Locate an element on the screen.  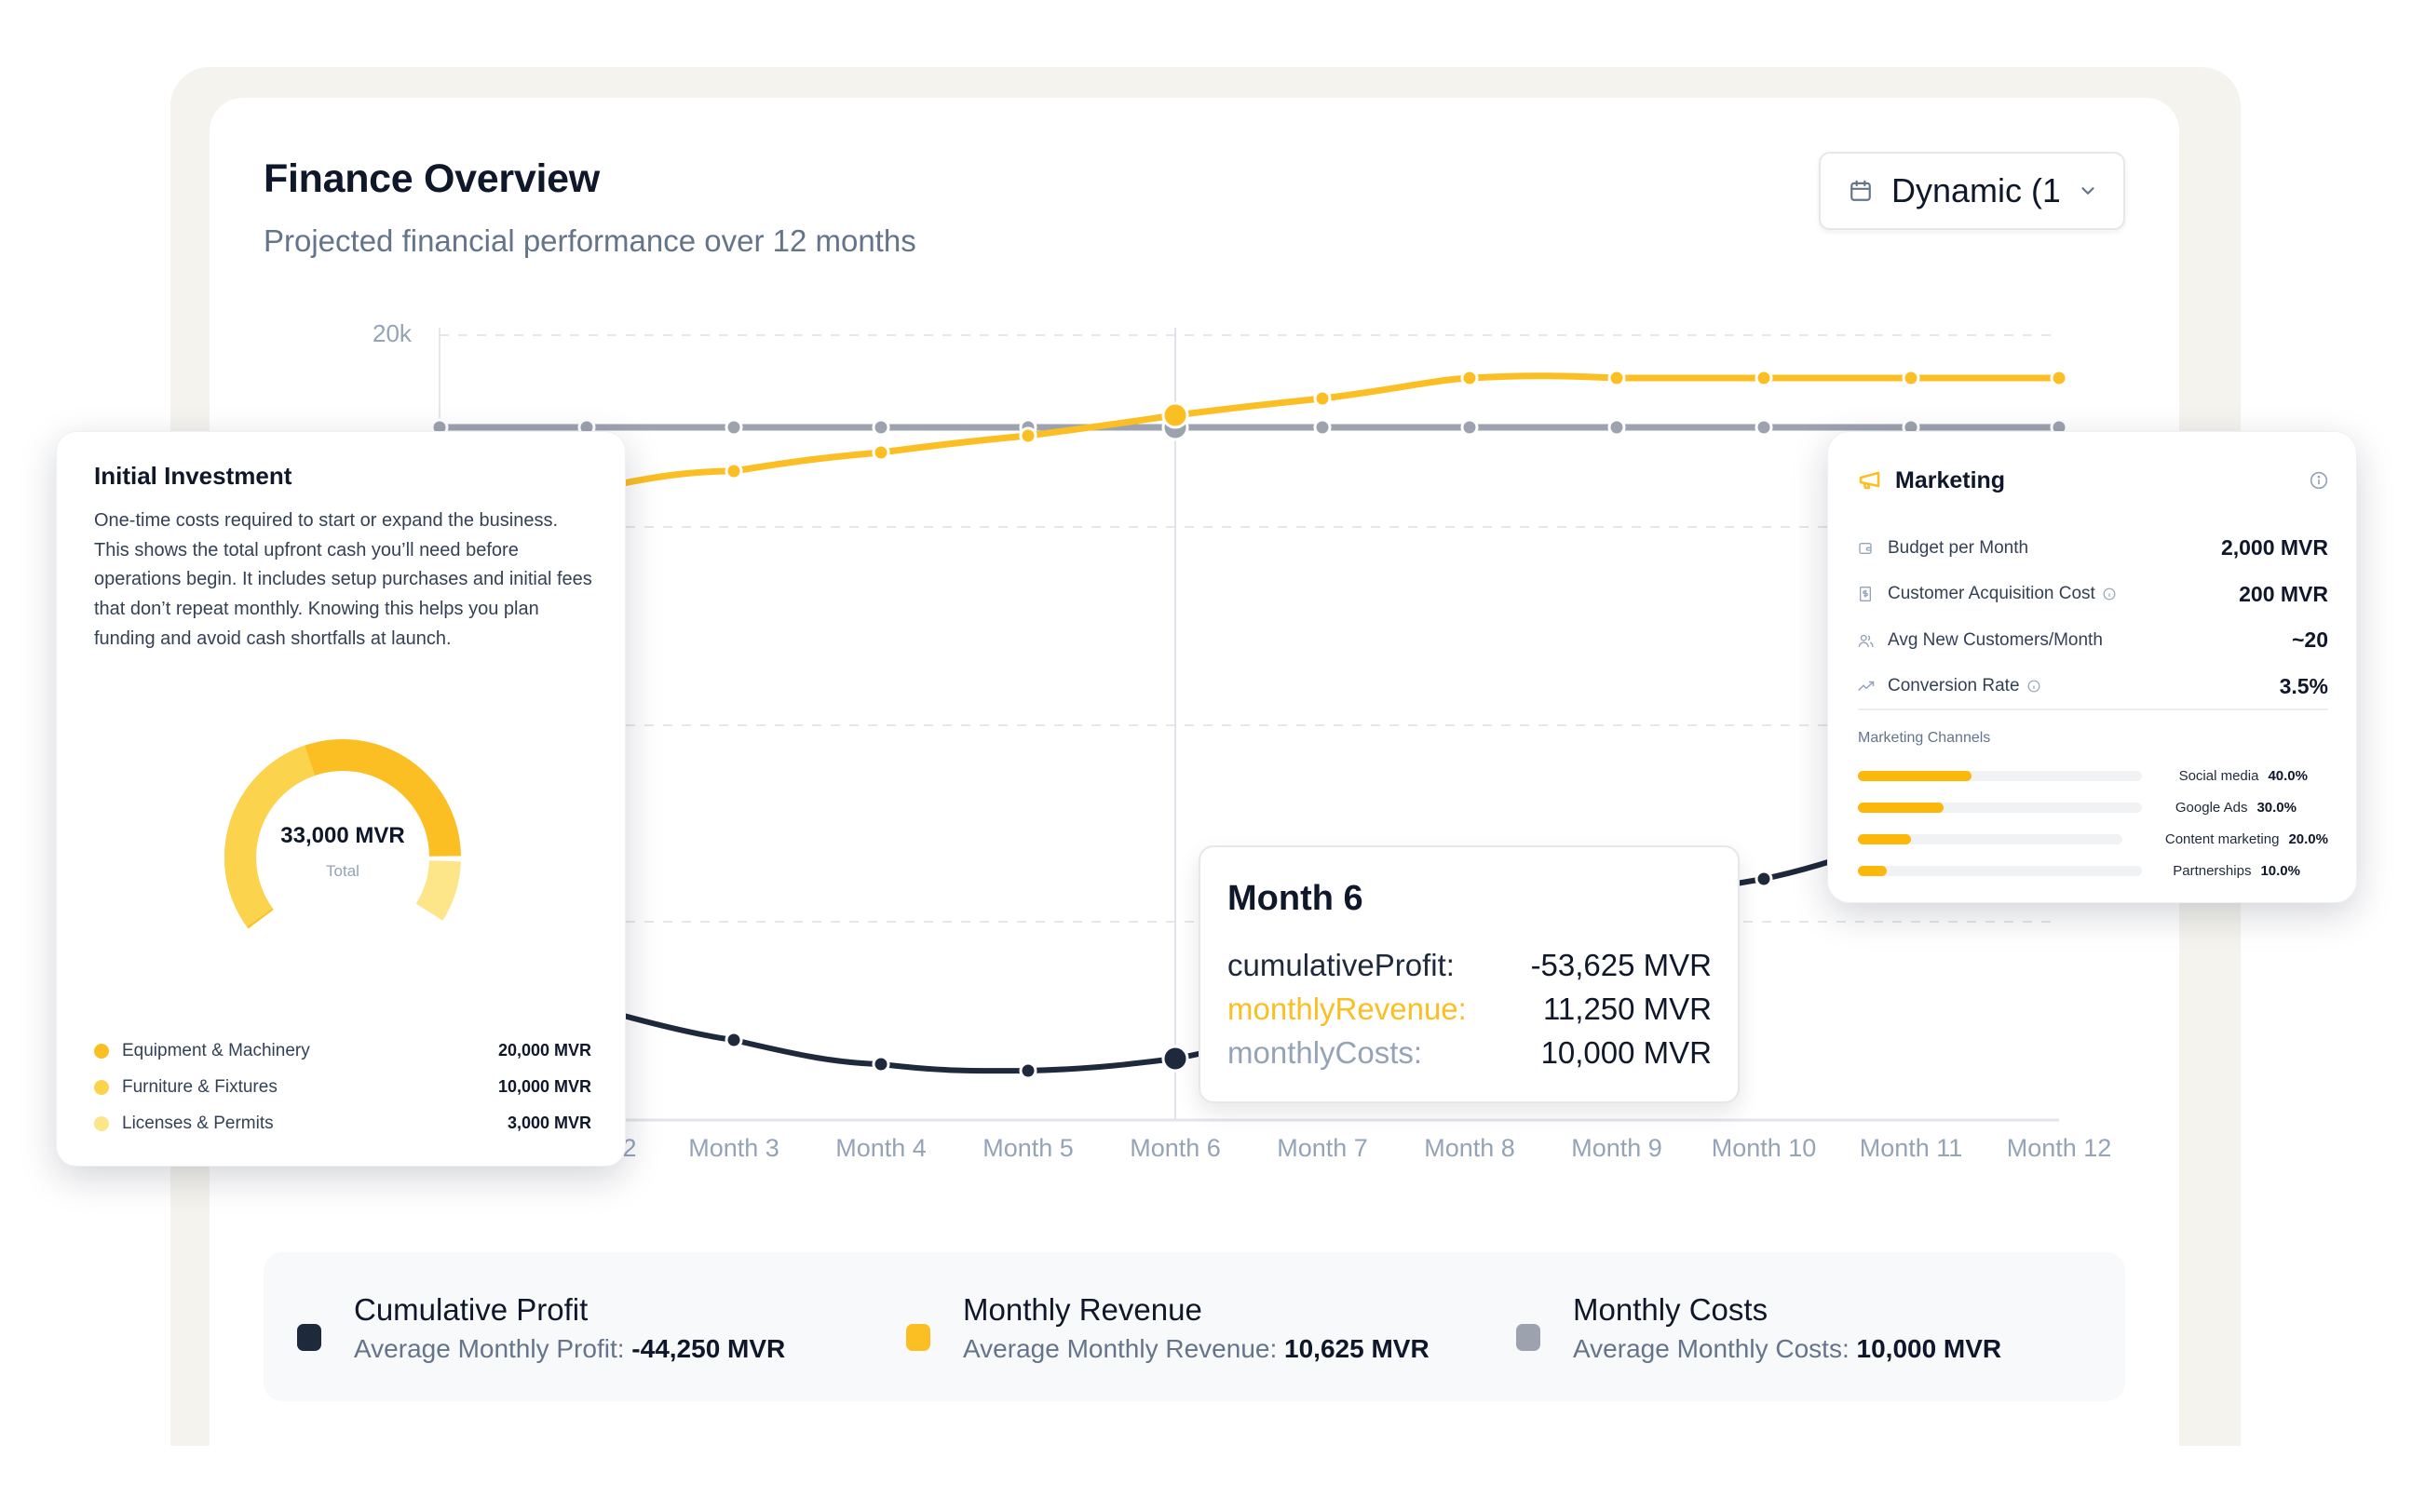
legend-name: Monthly Revenue is located at coordinates (1083, 1310).